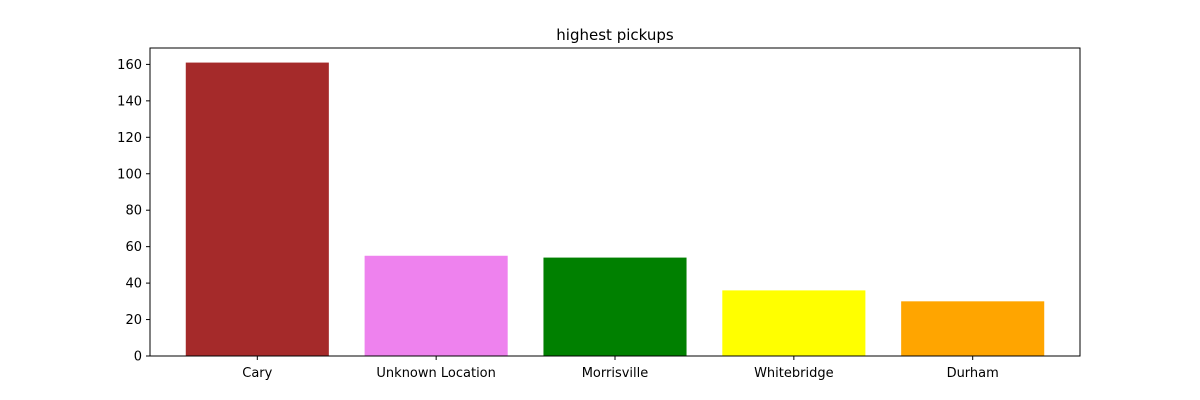 This screenshot has height=400, width=1200. Describe the element at coordinates (133, 284) in the screenshot. I see `y-tick-label: 40` at that location.